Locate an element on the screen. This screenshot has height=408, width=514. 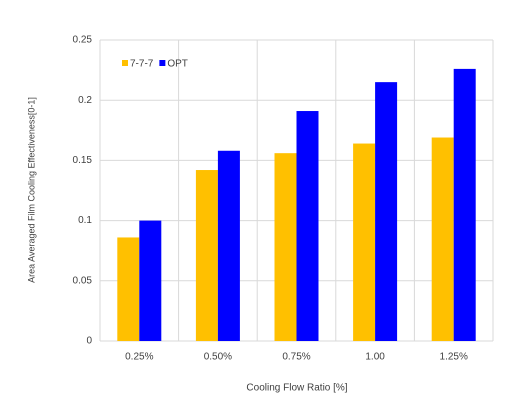
legend-label: OPT is located at coordinates (177, 64).